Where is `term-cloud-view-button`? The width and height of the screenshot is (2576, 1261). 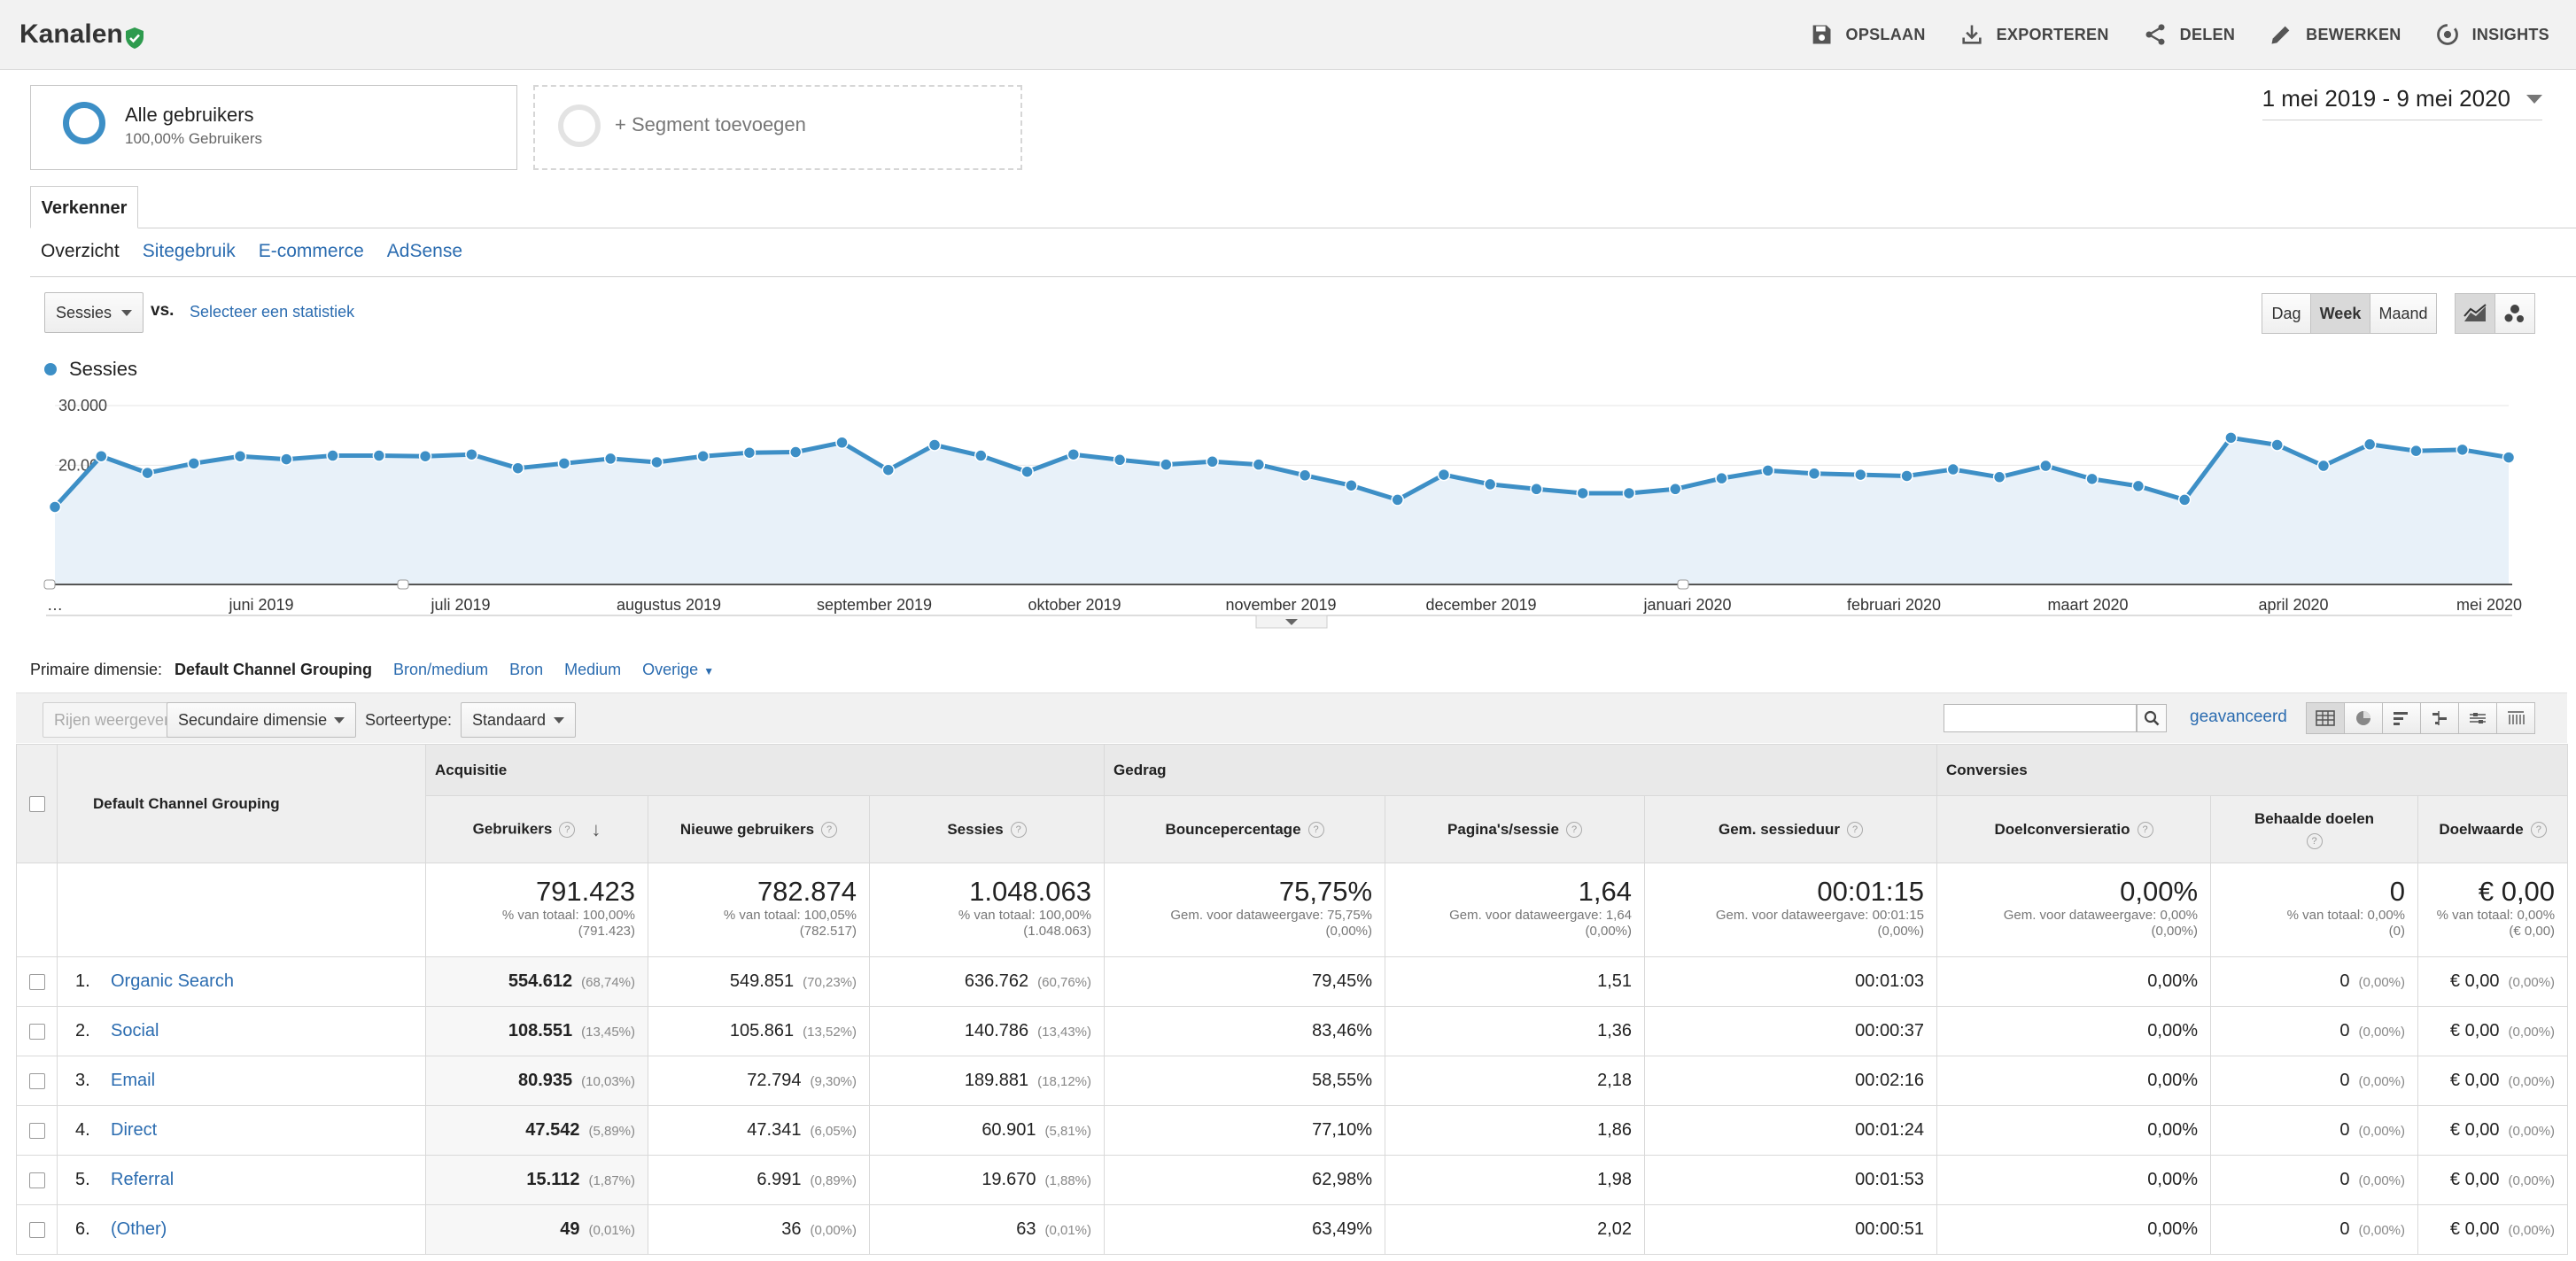 term-cloud-view-button is located at coordinates (2477, 718).